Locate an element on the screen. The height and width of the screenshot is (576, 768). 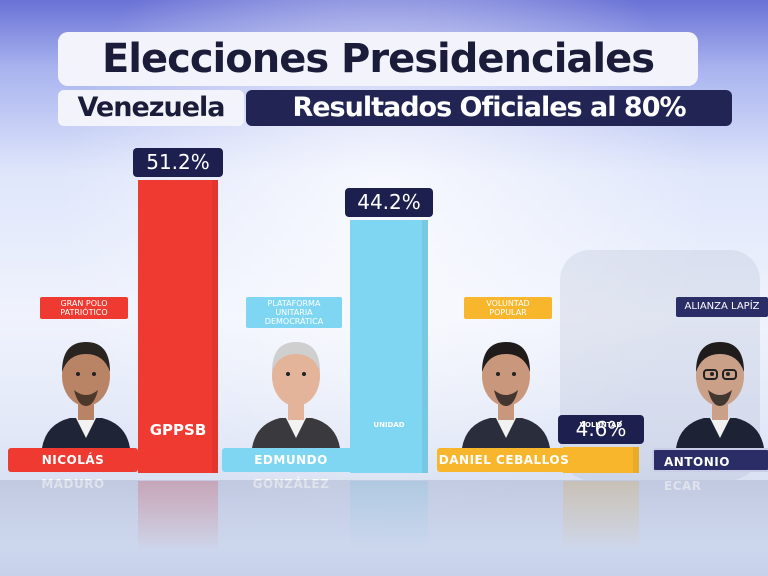
candidate-name-1: NICOLÁS MADURO is located at coordinates (73, 469).